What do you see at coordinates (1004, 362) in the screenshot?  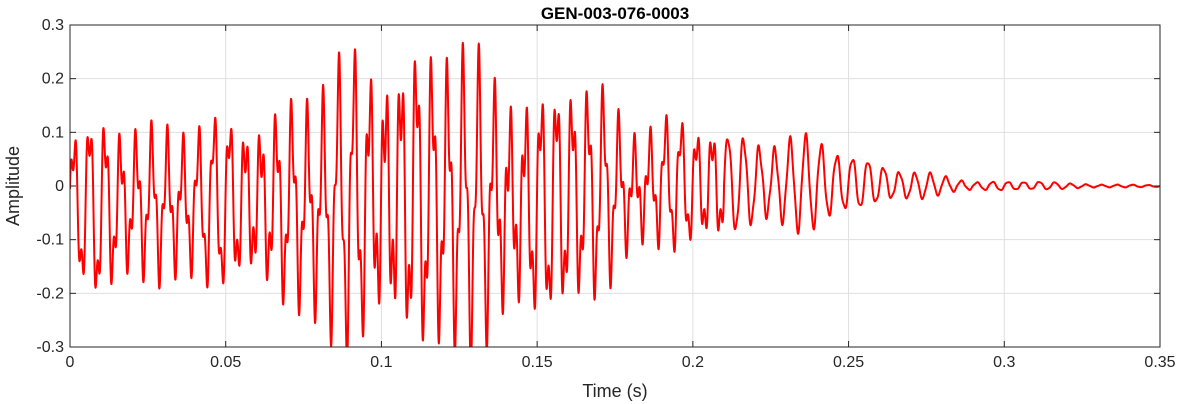 I see `x-tick-label: 0.3` at bounding box center [1004, 362].